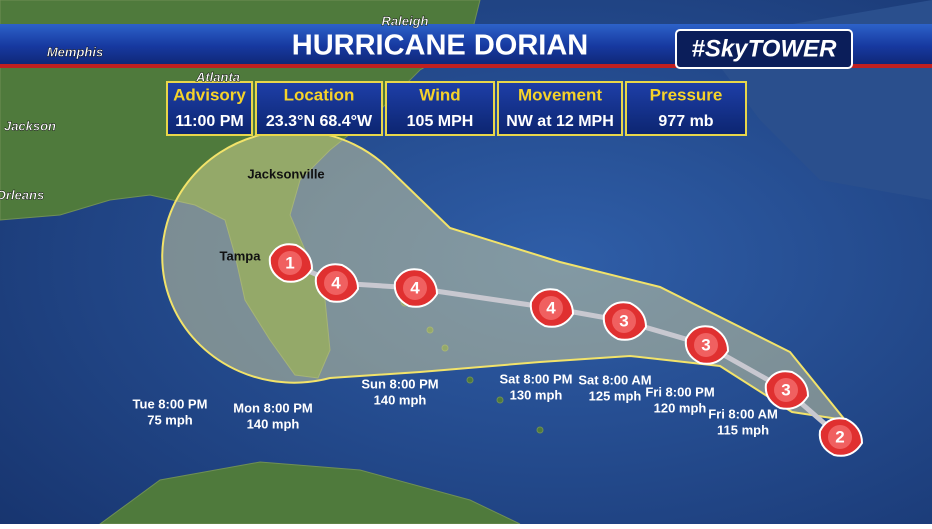 This screenshot has height=529, width=932. What do you see at coordinates (217, 76) in the screenshot?
I see `place-label: Atlanta` at bounding box center [217, 76].